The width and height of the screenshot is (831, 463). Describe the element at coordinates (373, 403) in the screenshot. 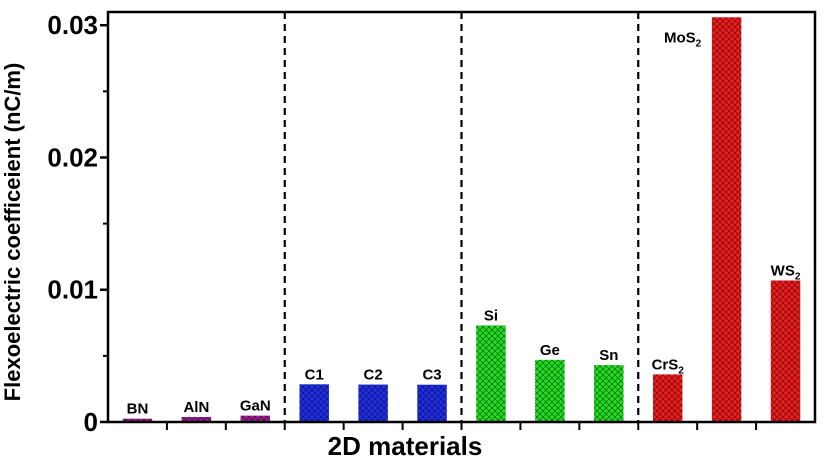

I see `bar-c2` at that location.